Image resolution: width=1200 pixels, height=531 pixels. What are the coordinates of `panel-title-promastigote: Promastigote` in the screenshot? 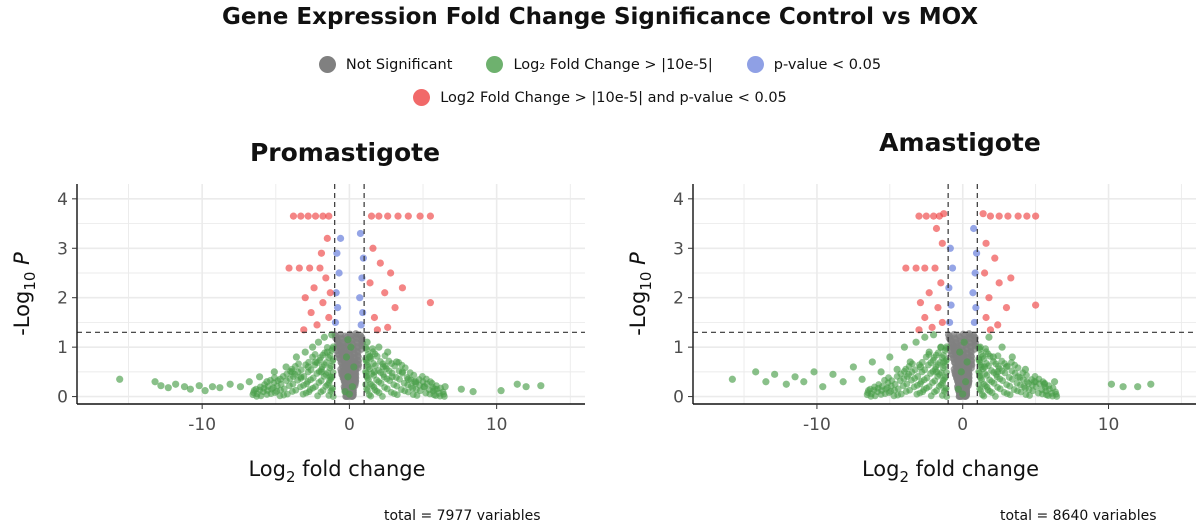 It's located at (345, 152).